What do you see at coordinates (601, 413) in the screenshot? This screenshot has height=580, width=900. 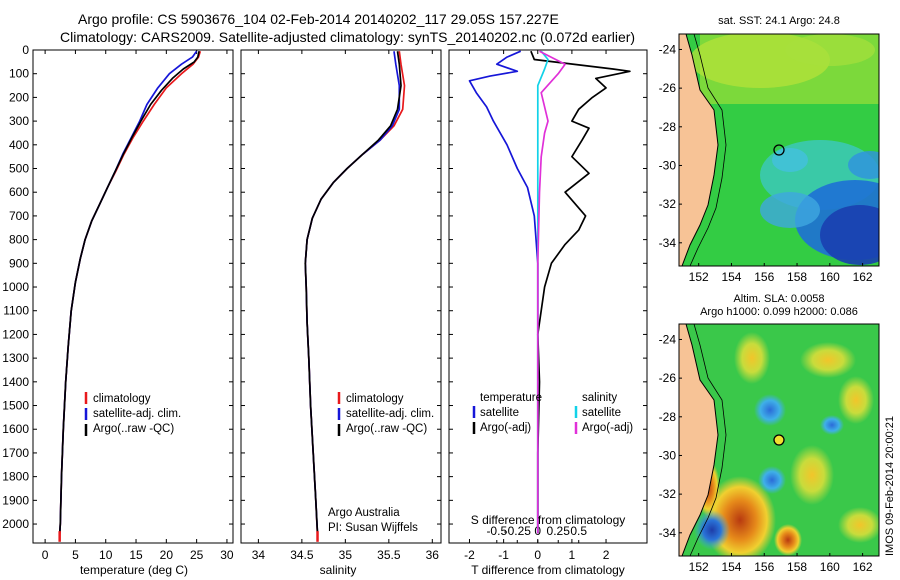 I see `legend-label-sal-satellite: satellite` at bounding box center [601, 413].